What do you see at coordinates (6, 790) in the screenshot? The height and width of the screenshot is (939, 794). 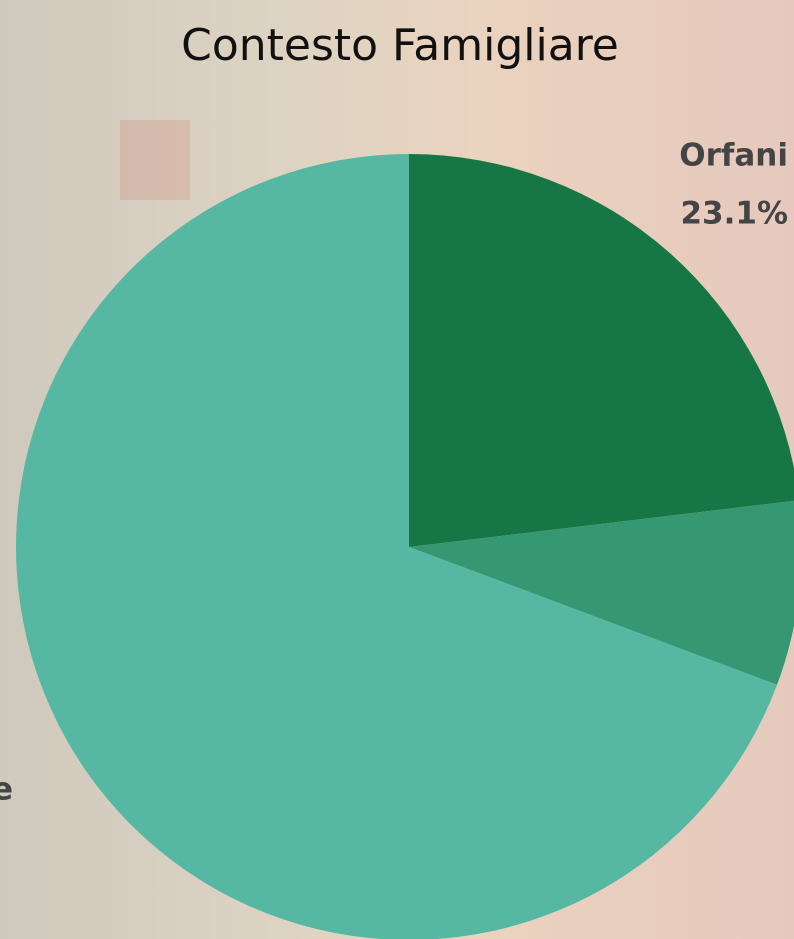 I see `slice-label: e` at bounding box center [6, 790].